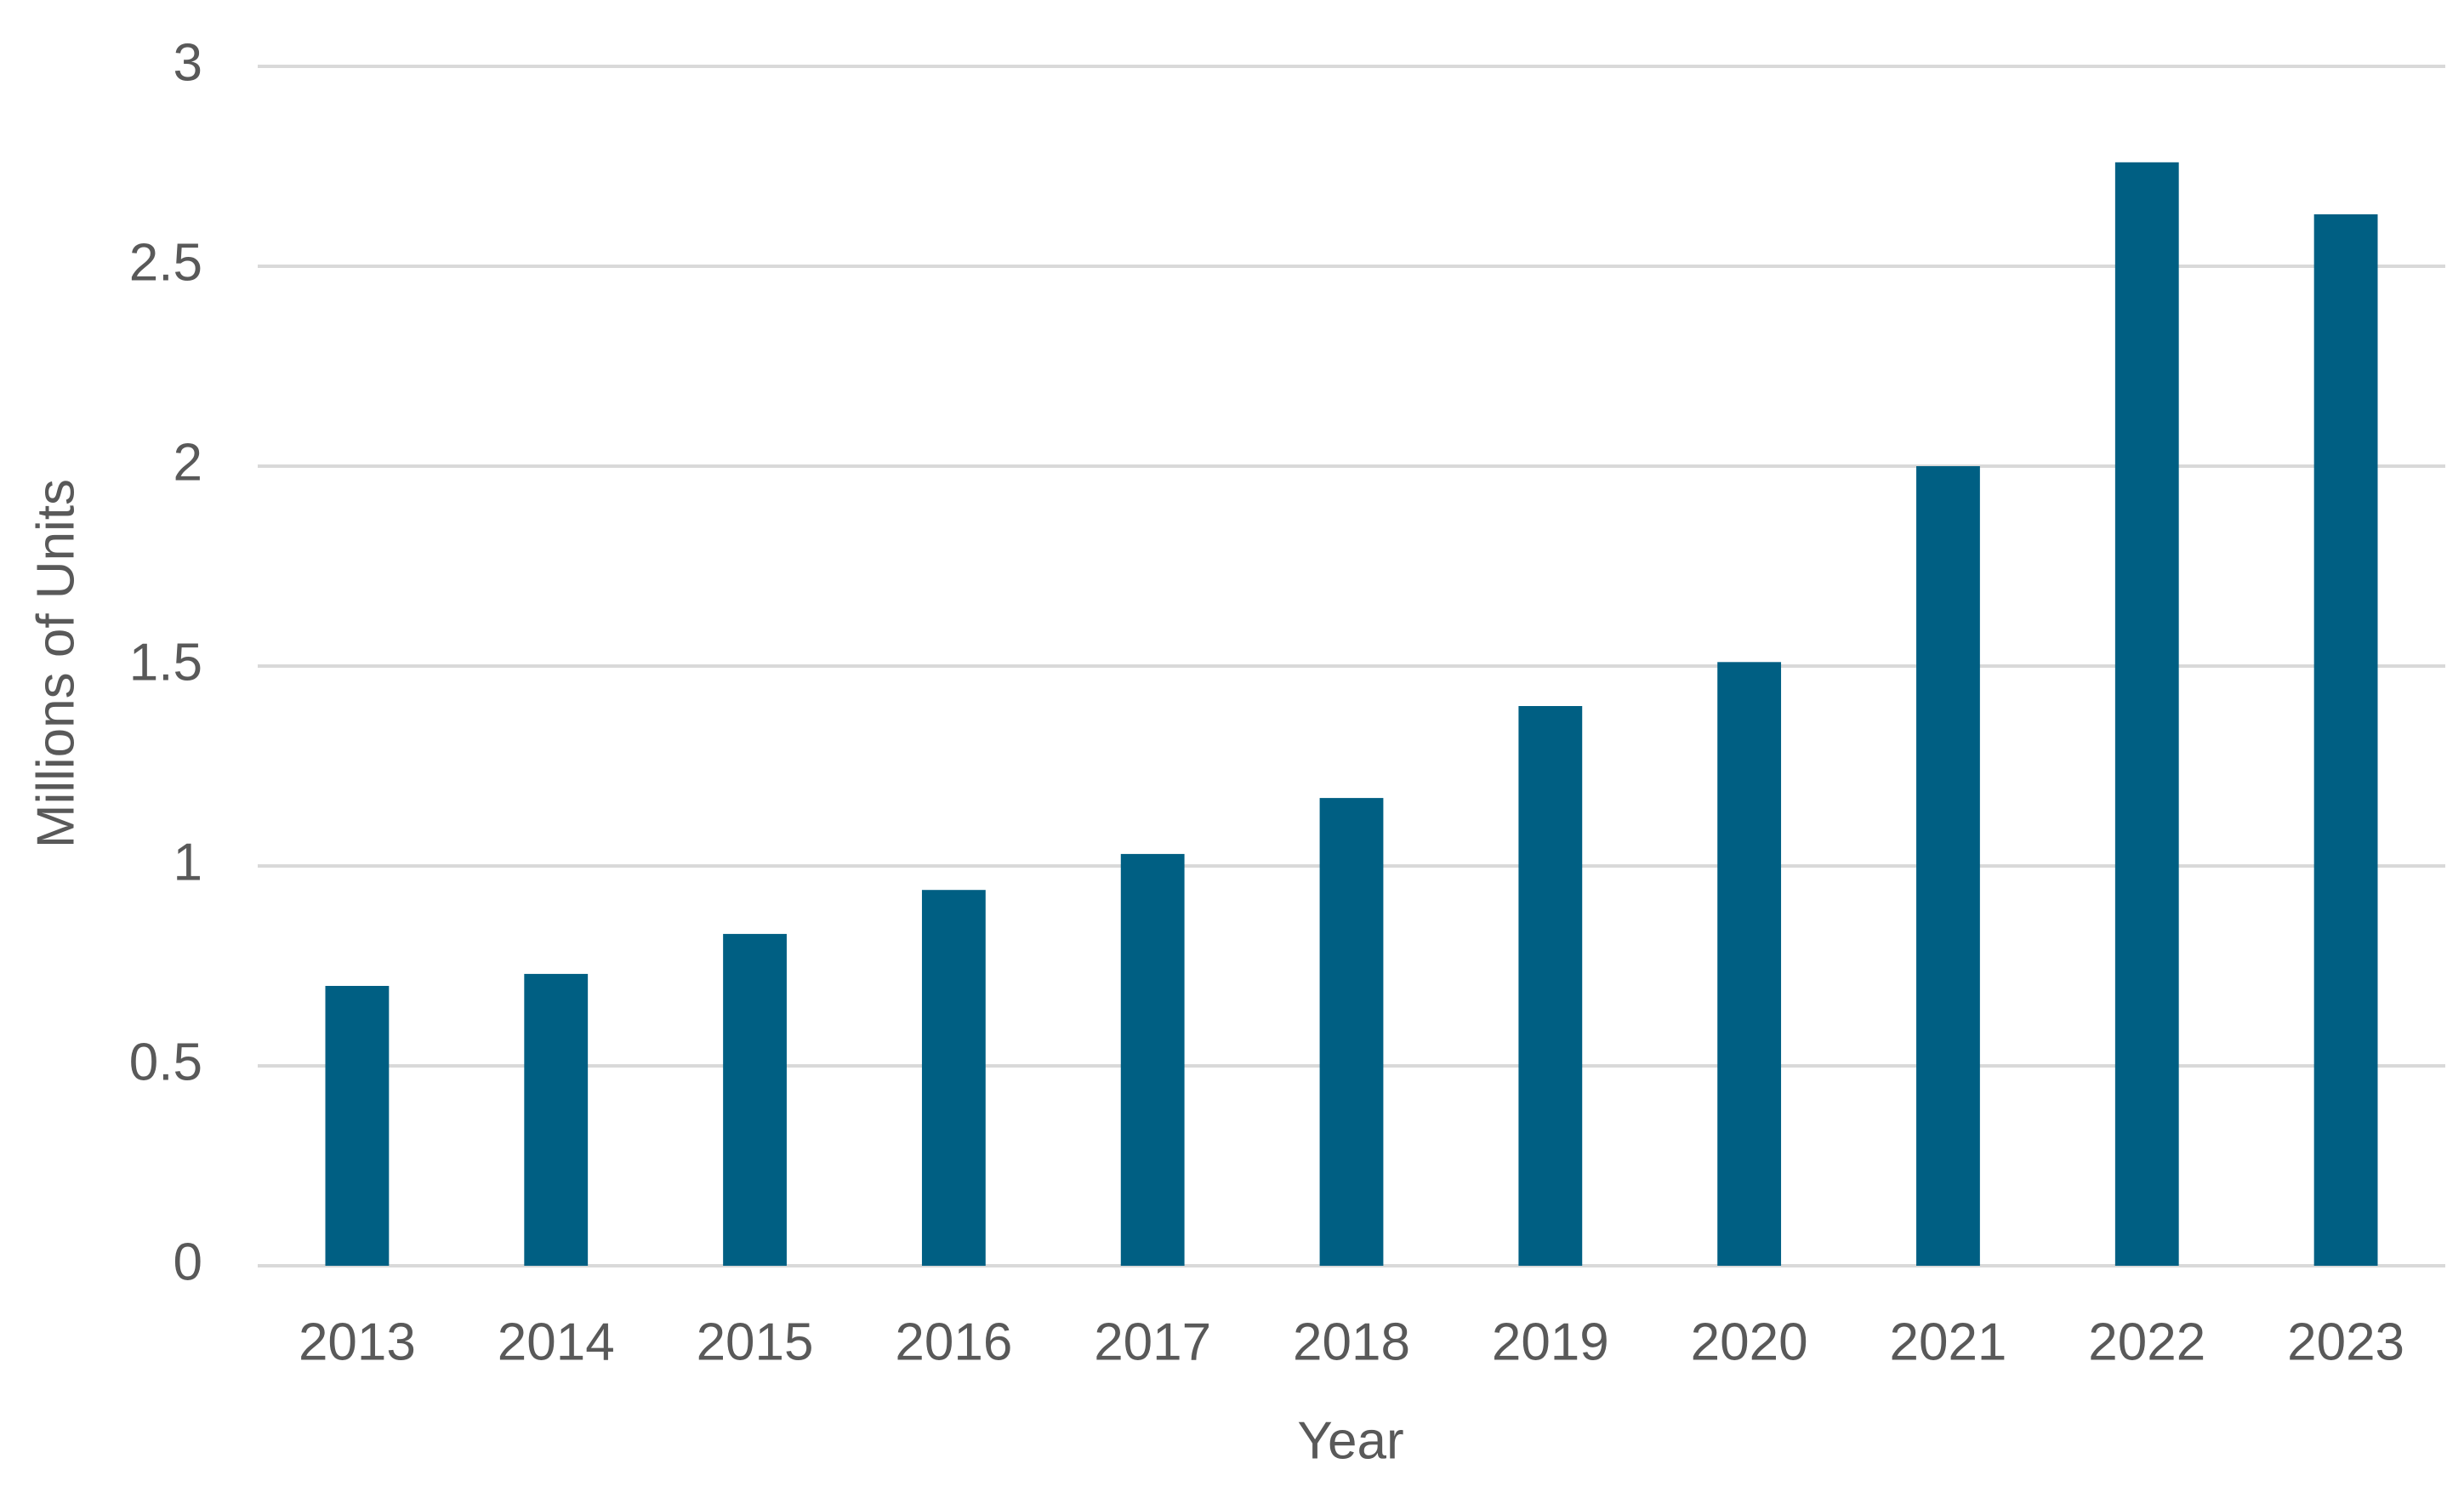  What do you see at coordinates (1550, 1342) in the screenshot?
I see `x-tick-label: 2019` at bounding box center [1550, 1342].